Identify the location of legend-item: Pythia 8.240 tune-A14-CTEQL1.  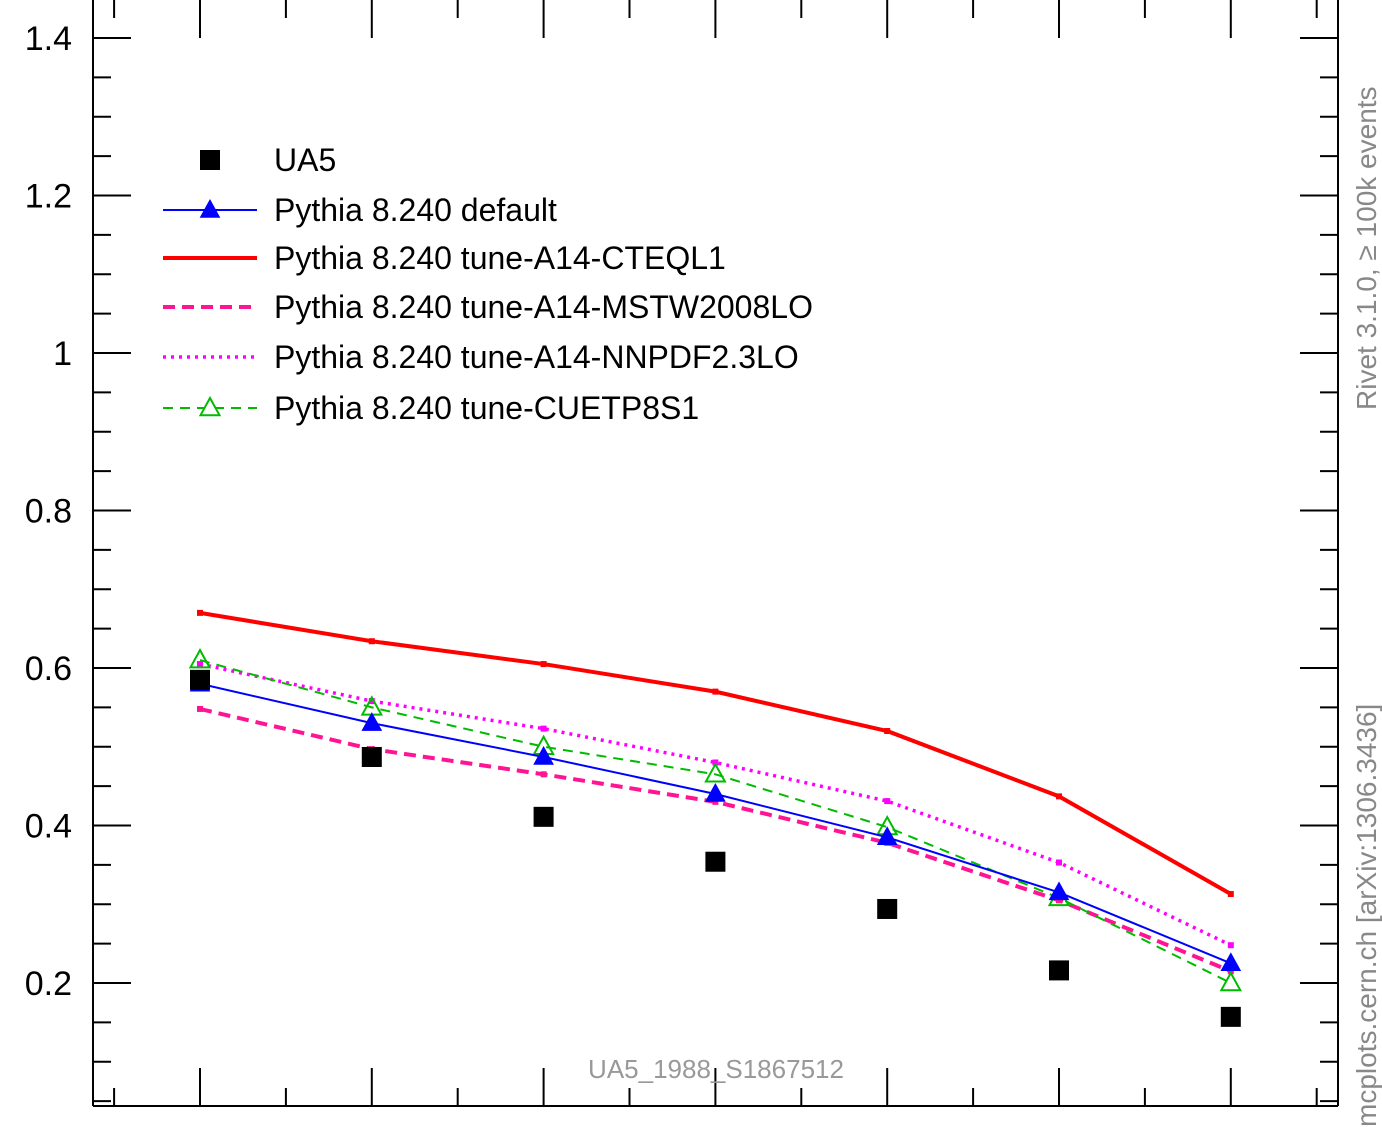
(444, 258).